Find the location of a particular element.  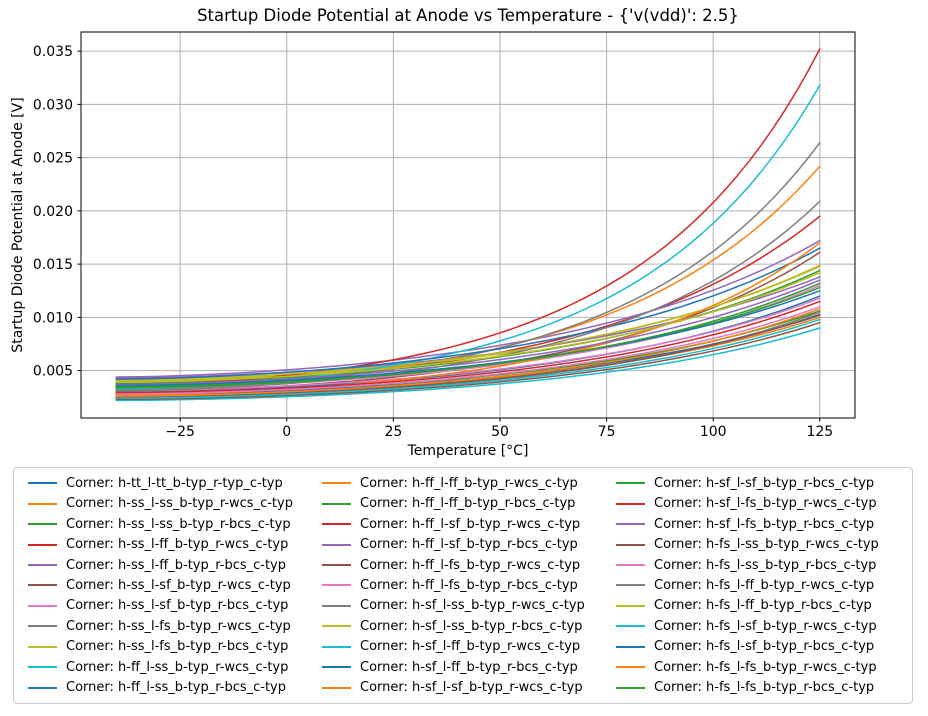

legend-item: Corner: h-sf_l-sf_b-typ_r-wcs_c-typ is located at coordinates (463, 688).